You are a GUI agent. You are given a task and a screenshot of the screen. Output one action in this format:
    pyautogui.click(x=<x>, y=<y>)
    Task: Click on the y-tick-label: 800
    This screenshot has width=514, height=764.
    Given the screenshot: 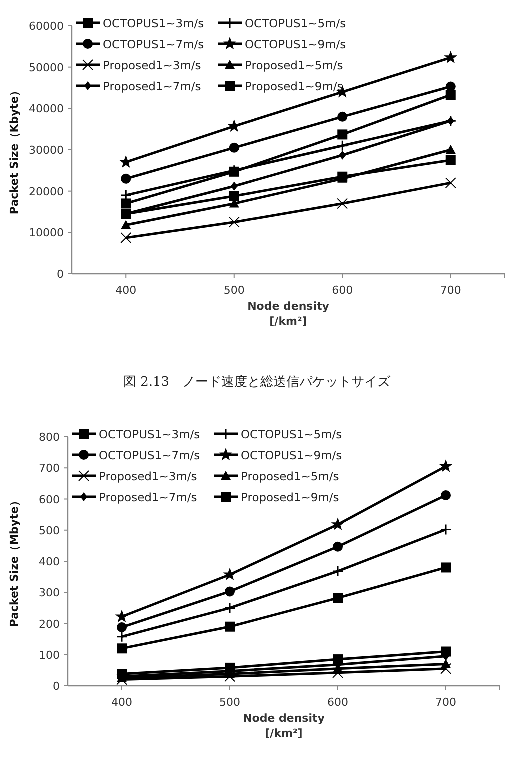 What is the action you would take?
    pyautogui.click(x=49, y=437)
    